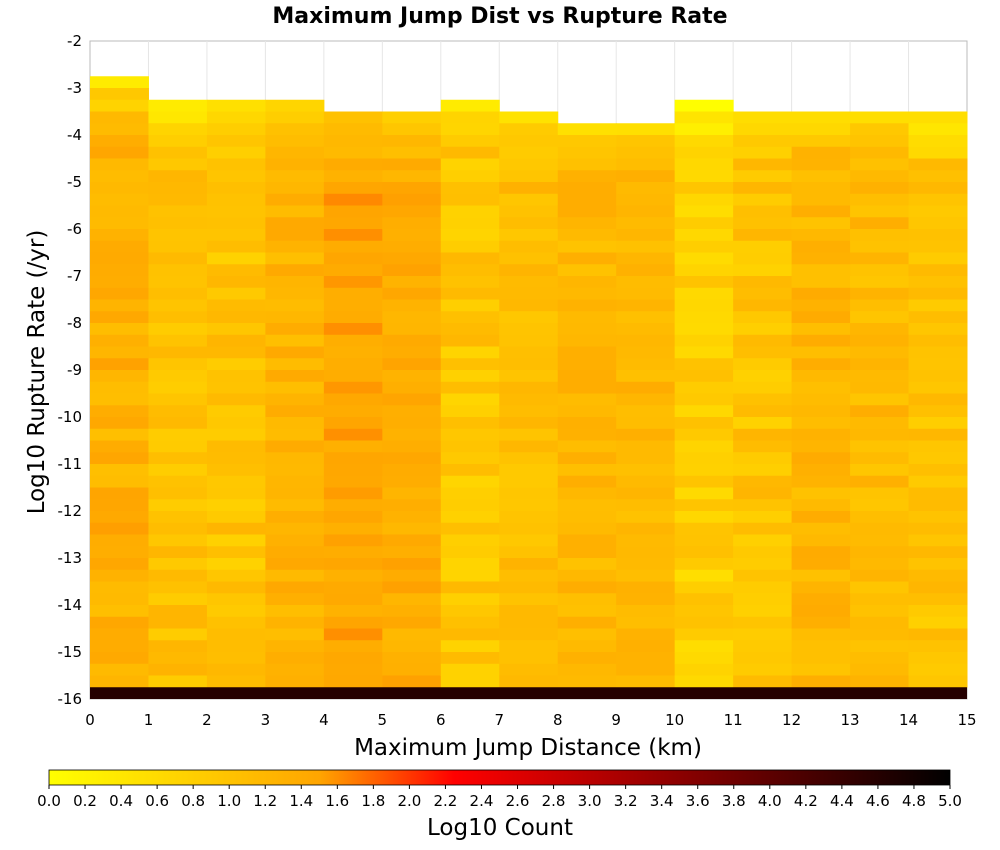 This screenshot has width=1000, height=850. What do you see at coordinates (90, 720) in the screenshot?
I see `x-tick-label: 0` at bounding box center [90, 720].